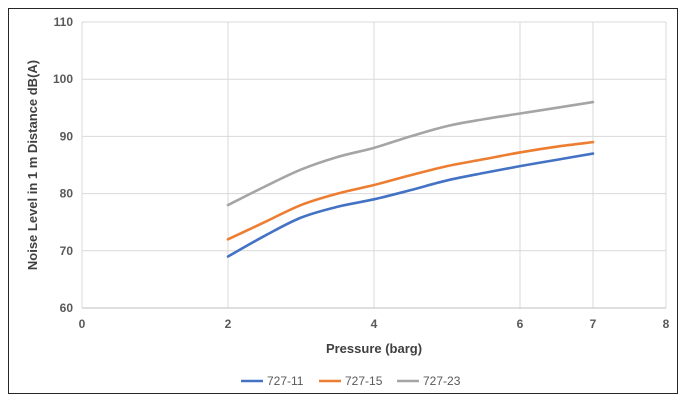 The width and height of the screenshot is (686, 396). I want to click on legend: 727-11 727-15 727-23, so click(351, 381).